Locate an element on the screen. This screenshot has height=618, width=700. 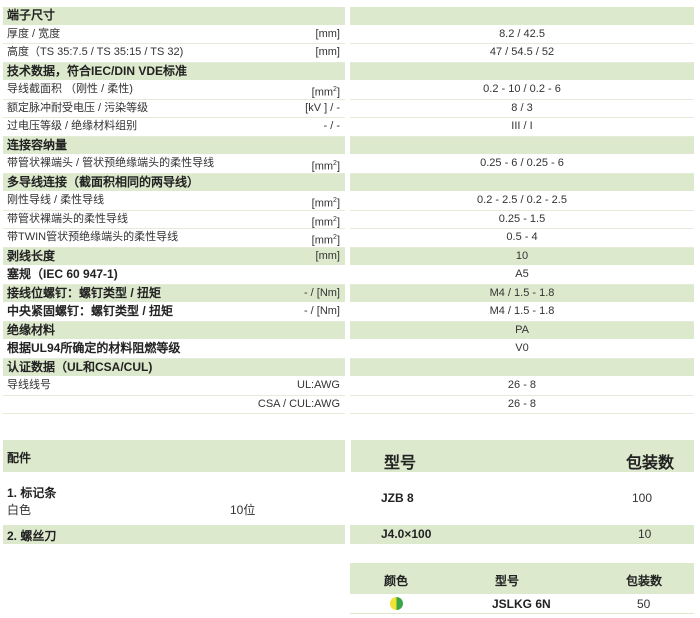
spec-label: 带TWIN管状预绝缘端头的柔性导线 is located at coordinates (93, 237).